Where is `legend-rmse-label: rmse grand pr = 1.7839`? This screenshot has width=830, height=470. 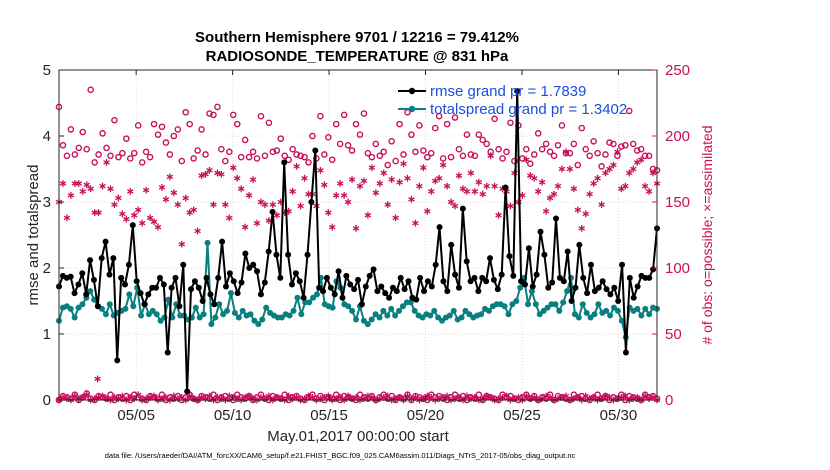
legend-rmse-label: rmse grand pr = 1.7839 is located at coordinates (508, 91).